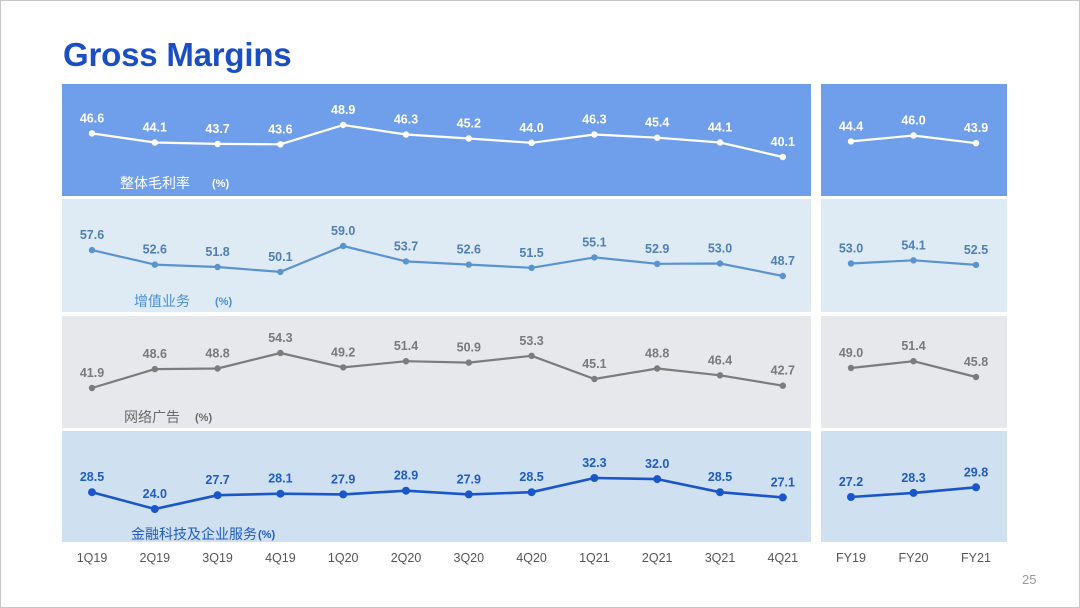 This screenshot has width=1080, height=608. Describe the element at coordinates (406, 246) in the screenshot. I see `series-2-quarterly-value-label: 53.7` at that location.